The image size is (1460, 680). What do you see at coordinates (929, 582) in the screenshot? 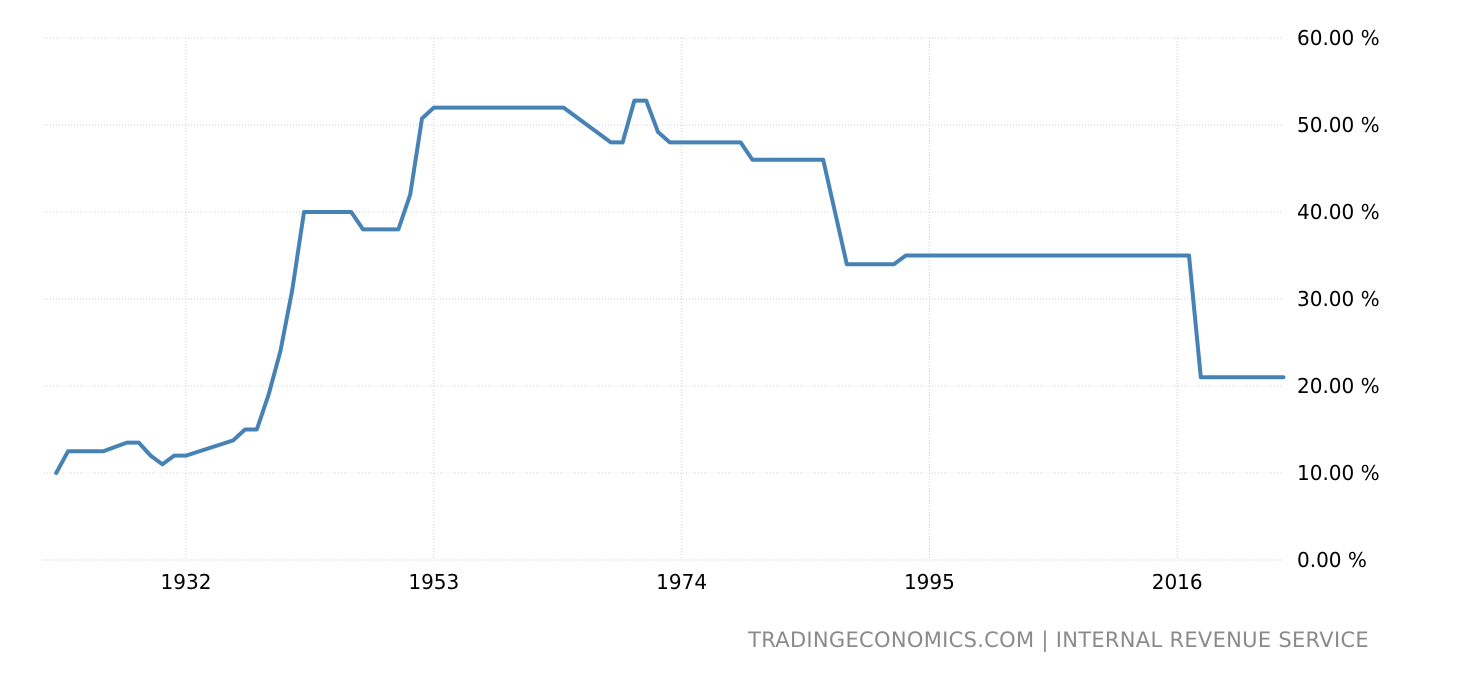
I see `x-tick-label: 1995` at bounding box center [929, 582].